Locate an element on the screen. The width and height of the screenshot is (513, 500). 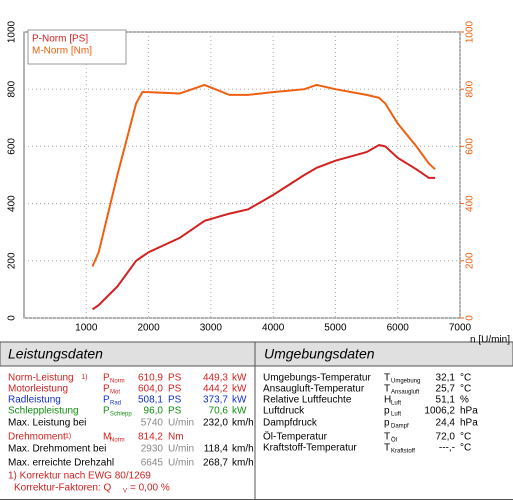
row-label: Motorleistung is located at coordinates (38, 389).